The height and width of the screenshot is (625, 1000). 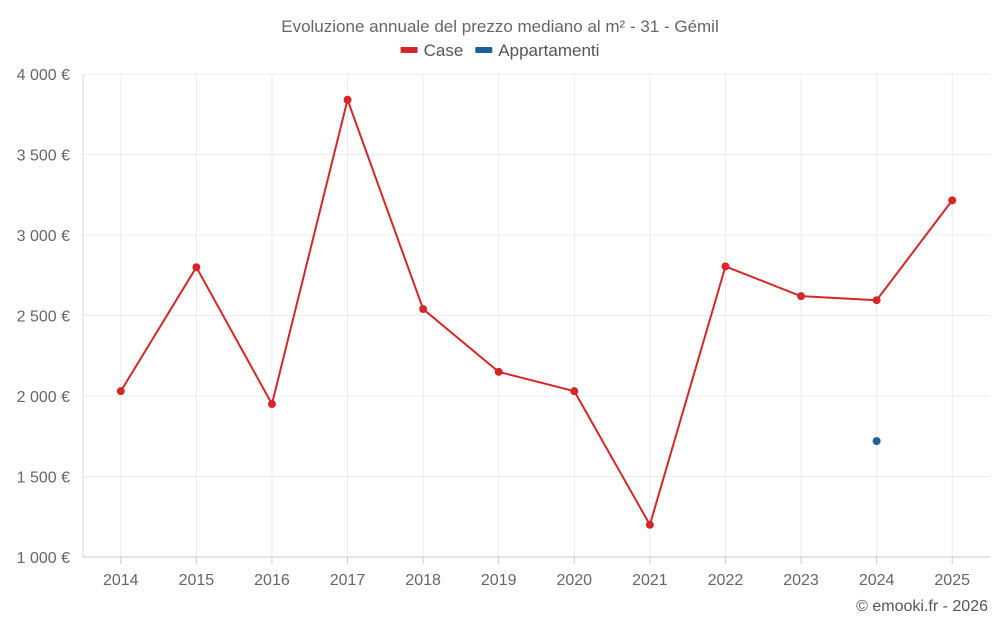 What do you see at coordinates (423, 580) in the screenshot?
I see `x-tick-label: 2018` at bounding box center [423, 580].